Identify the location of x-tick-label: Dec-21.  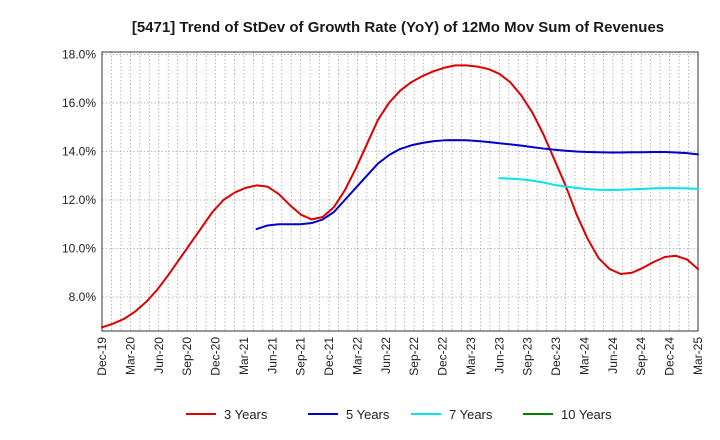
(329, 356).